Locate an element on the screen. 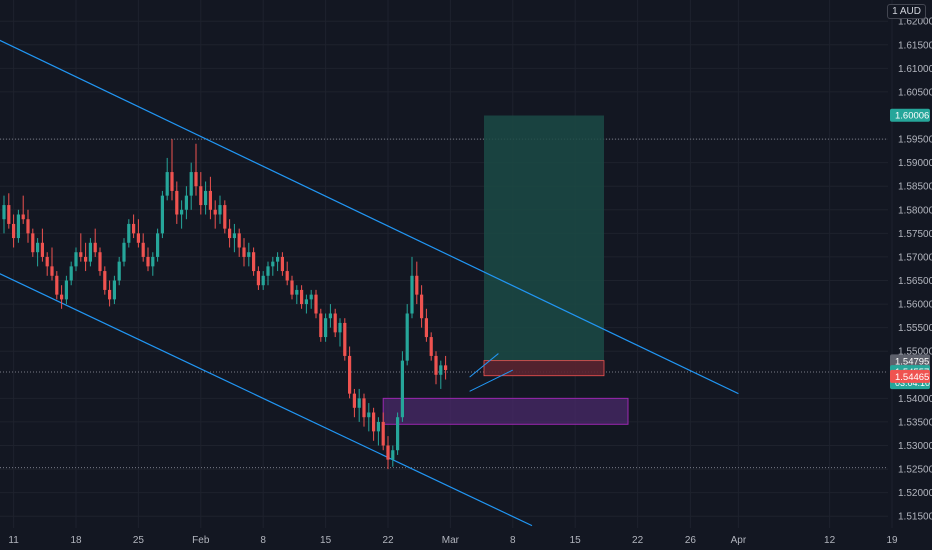 The height and width of the screenshot is (550, 932). currency-unit-label: 1 AUD is located at coordinates (906, 11).